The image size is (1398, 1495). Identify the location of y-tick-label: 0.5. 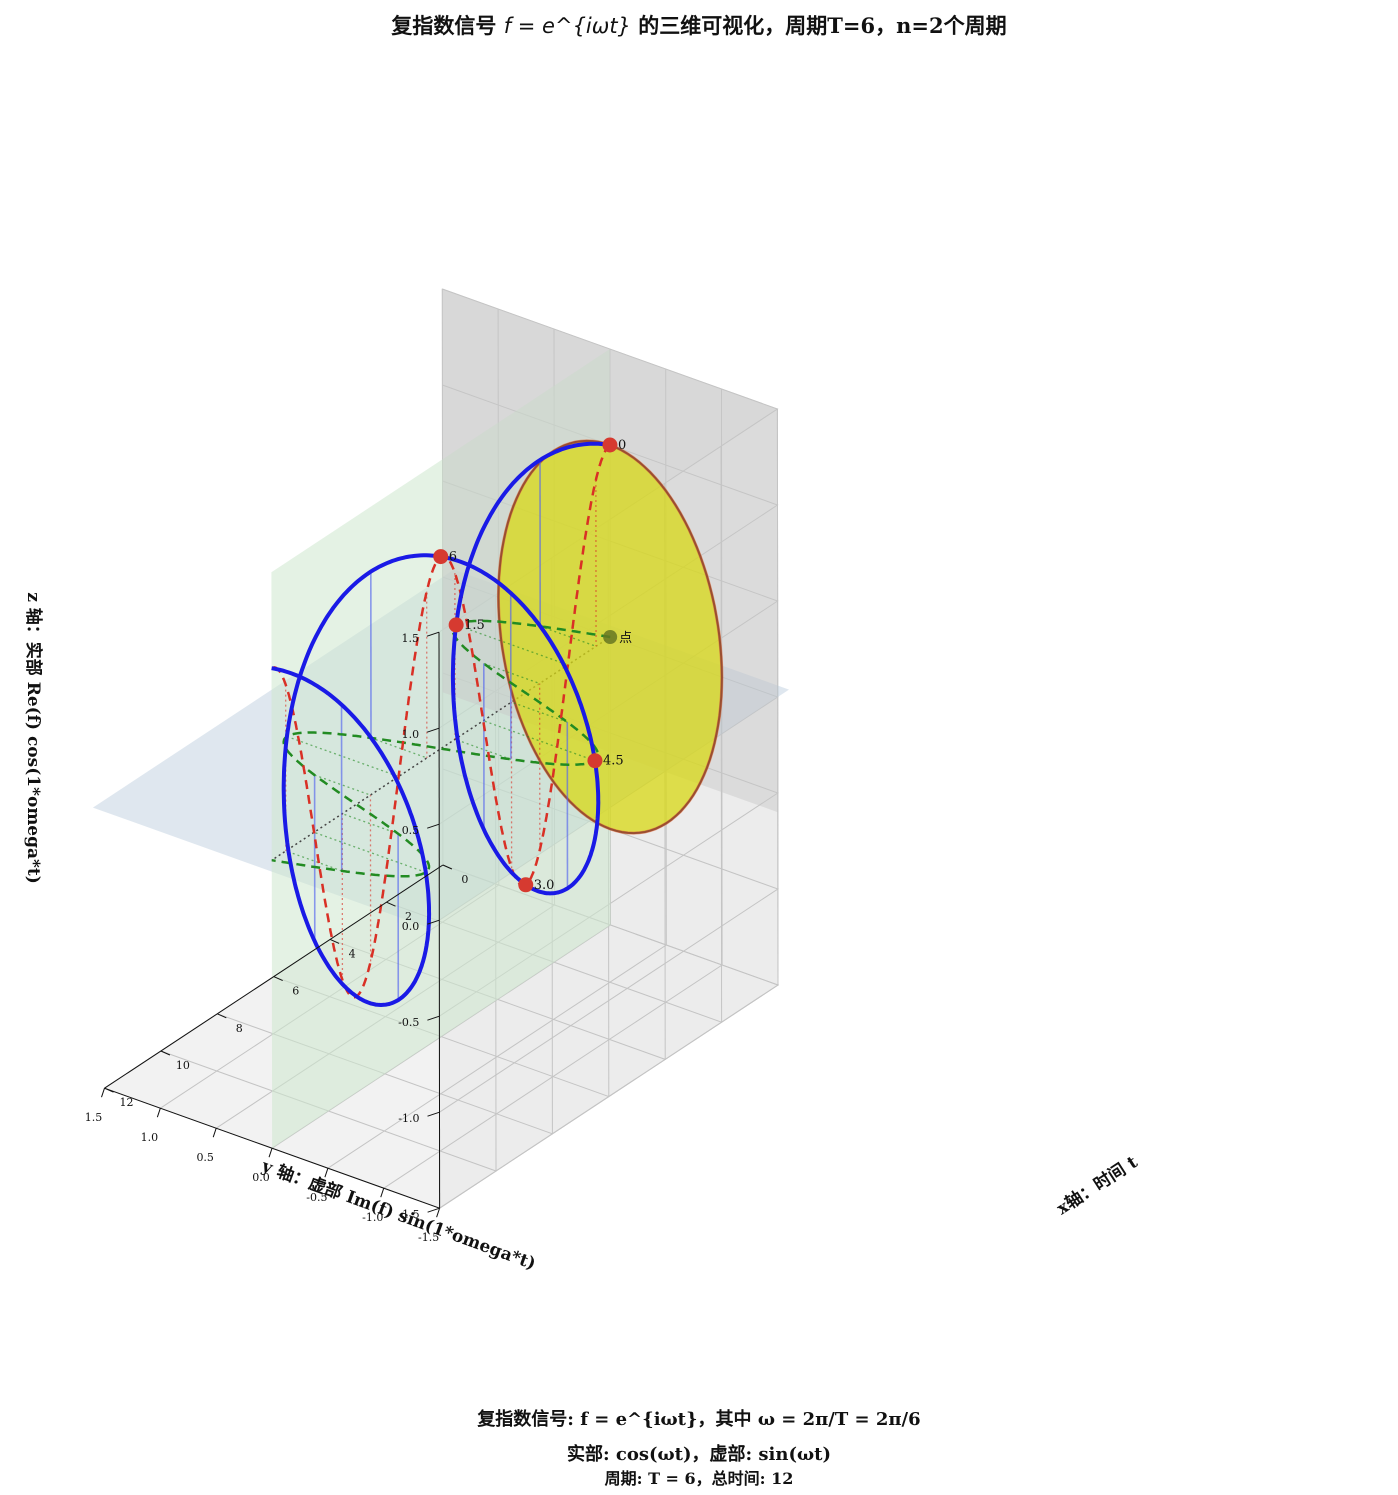
(205, 1157).